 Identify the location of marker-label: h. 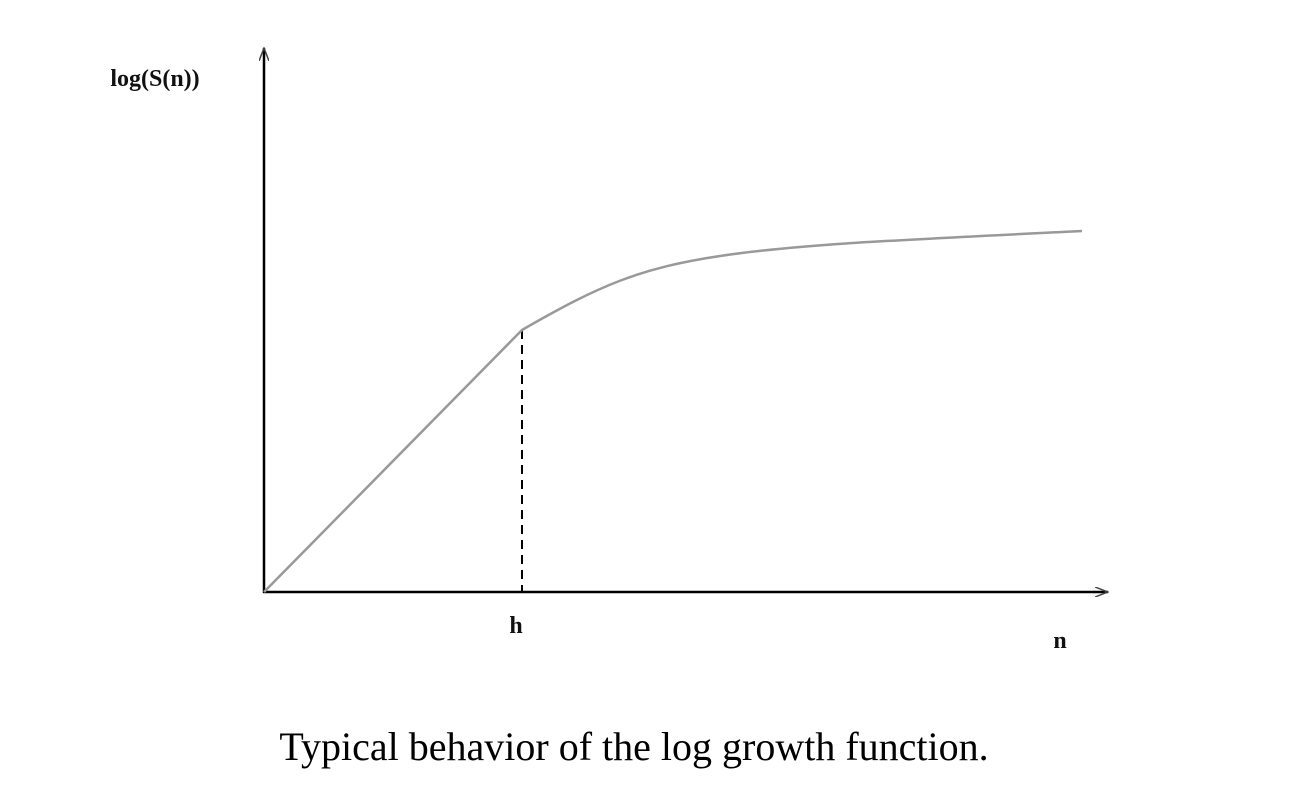
(515, 626).